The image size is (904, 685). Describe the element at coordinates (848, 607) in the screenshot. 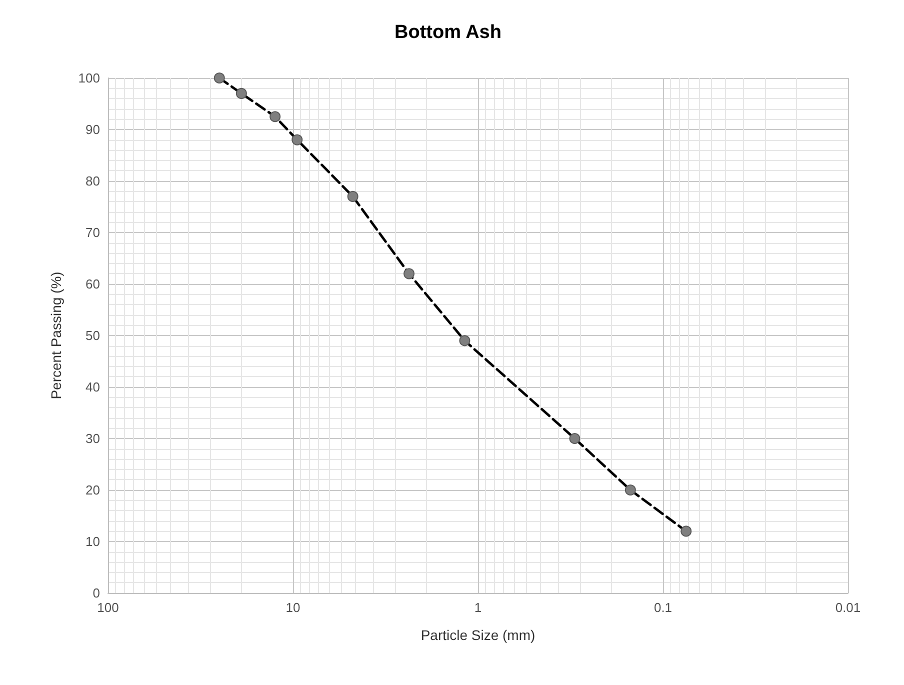

I see `x-tick-label: 0.01` at that location.